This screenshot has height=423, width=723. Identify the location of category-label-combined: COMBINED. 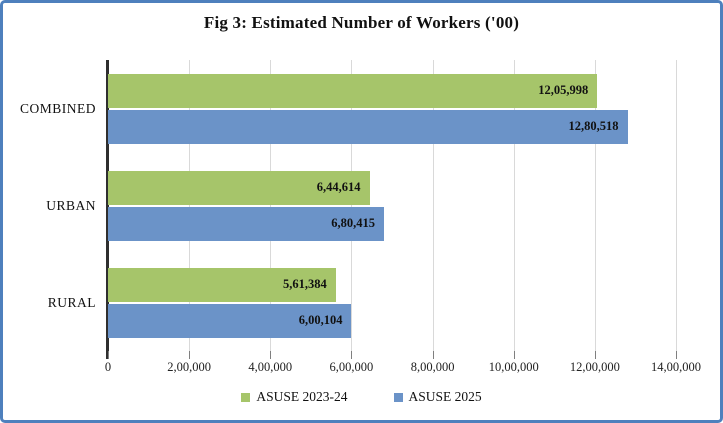
(57, 108).